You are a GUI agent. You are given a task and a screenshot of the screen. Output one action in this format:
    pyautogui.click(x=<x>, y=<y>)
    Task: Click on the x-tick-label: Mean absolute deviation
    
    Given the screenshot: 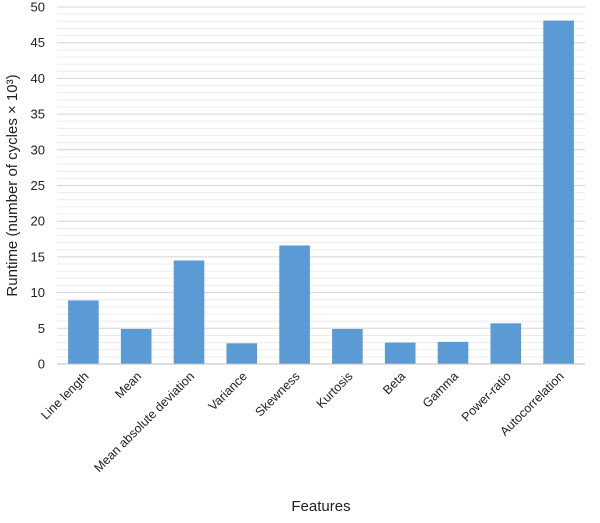 What is the action you would take?
    pyautogui.click(x=144, y=422)
    